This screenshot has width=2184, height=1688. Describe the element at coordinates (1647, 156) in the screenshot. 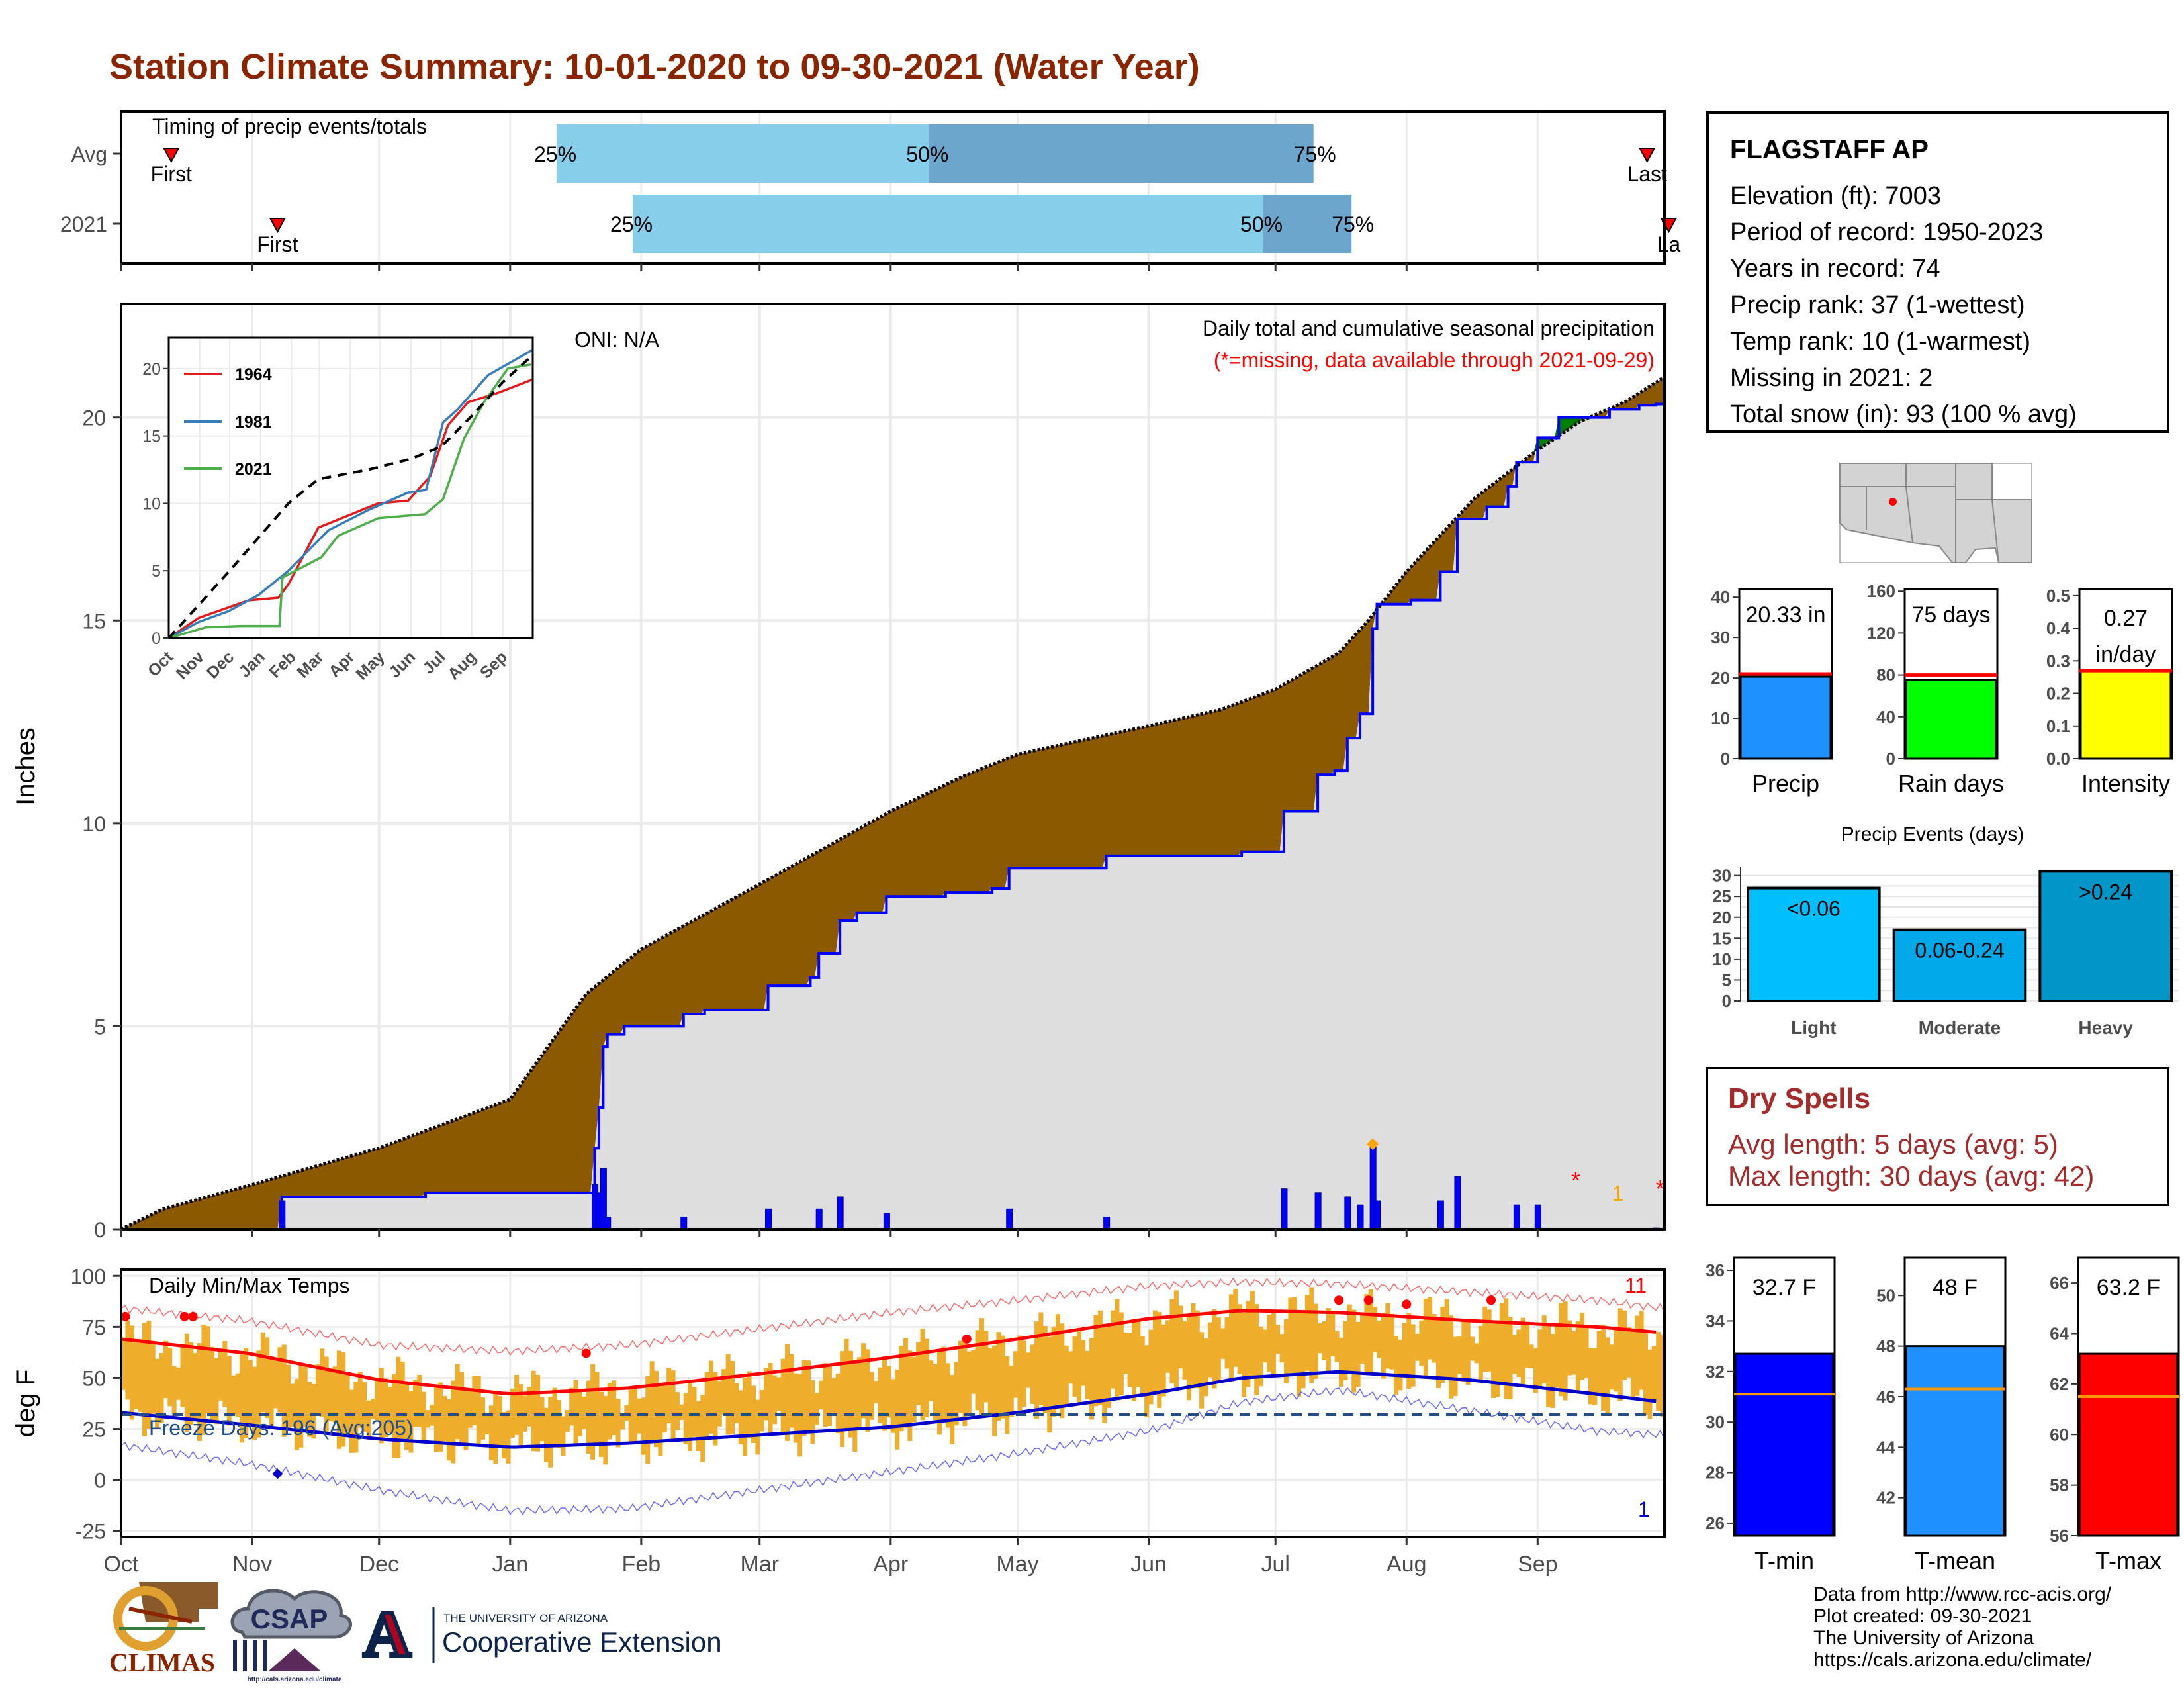

I see `timing-last-marker` at that location.